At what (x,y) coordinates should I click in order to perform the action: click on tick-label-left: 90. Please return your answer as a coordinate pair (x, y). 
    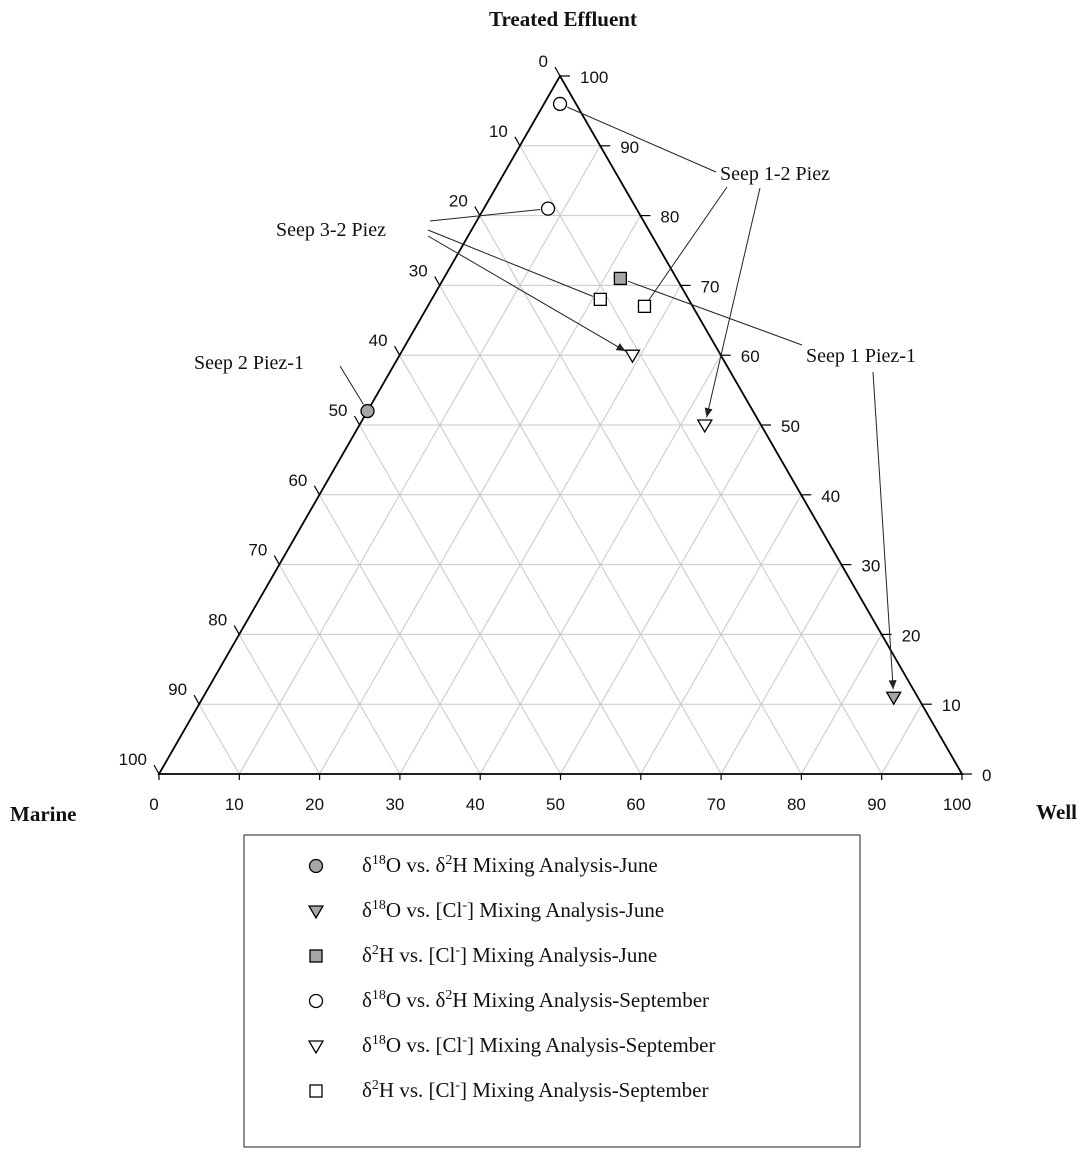
    Looking at the image, I should click on (177, 689).